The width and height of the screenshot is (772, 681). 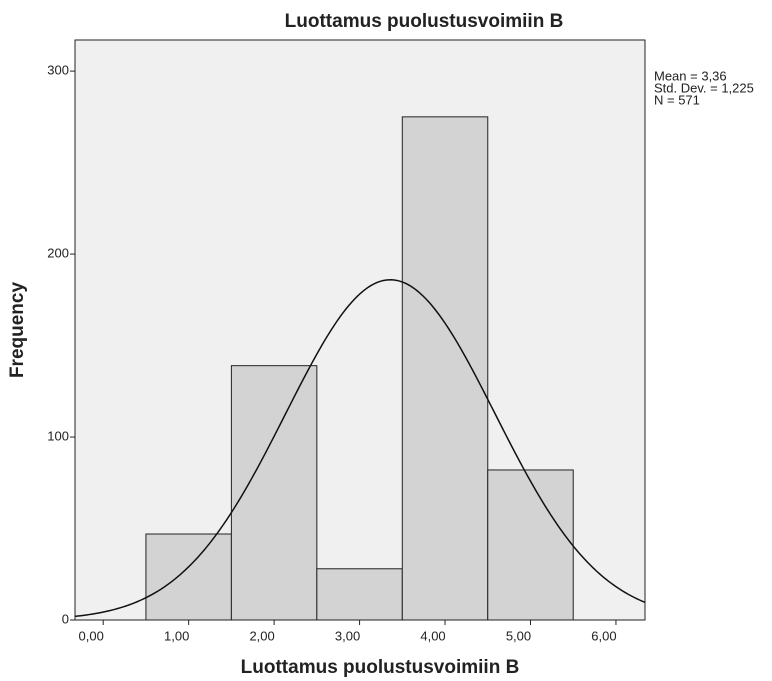 I want to click on y-axis-label: Frequency, so click(x=17, y=330).